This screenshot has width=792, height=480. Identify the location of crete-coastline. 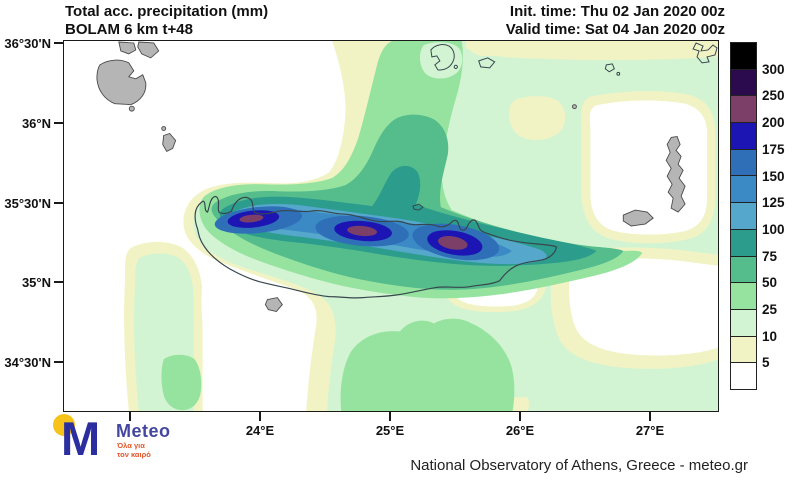
(376, 247).